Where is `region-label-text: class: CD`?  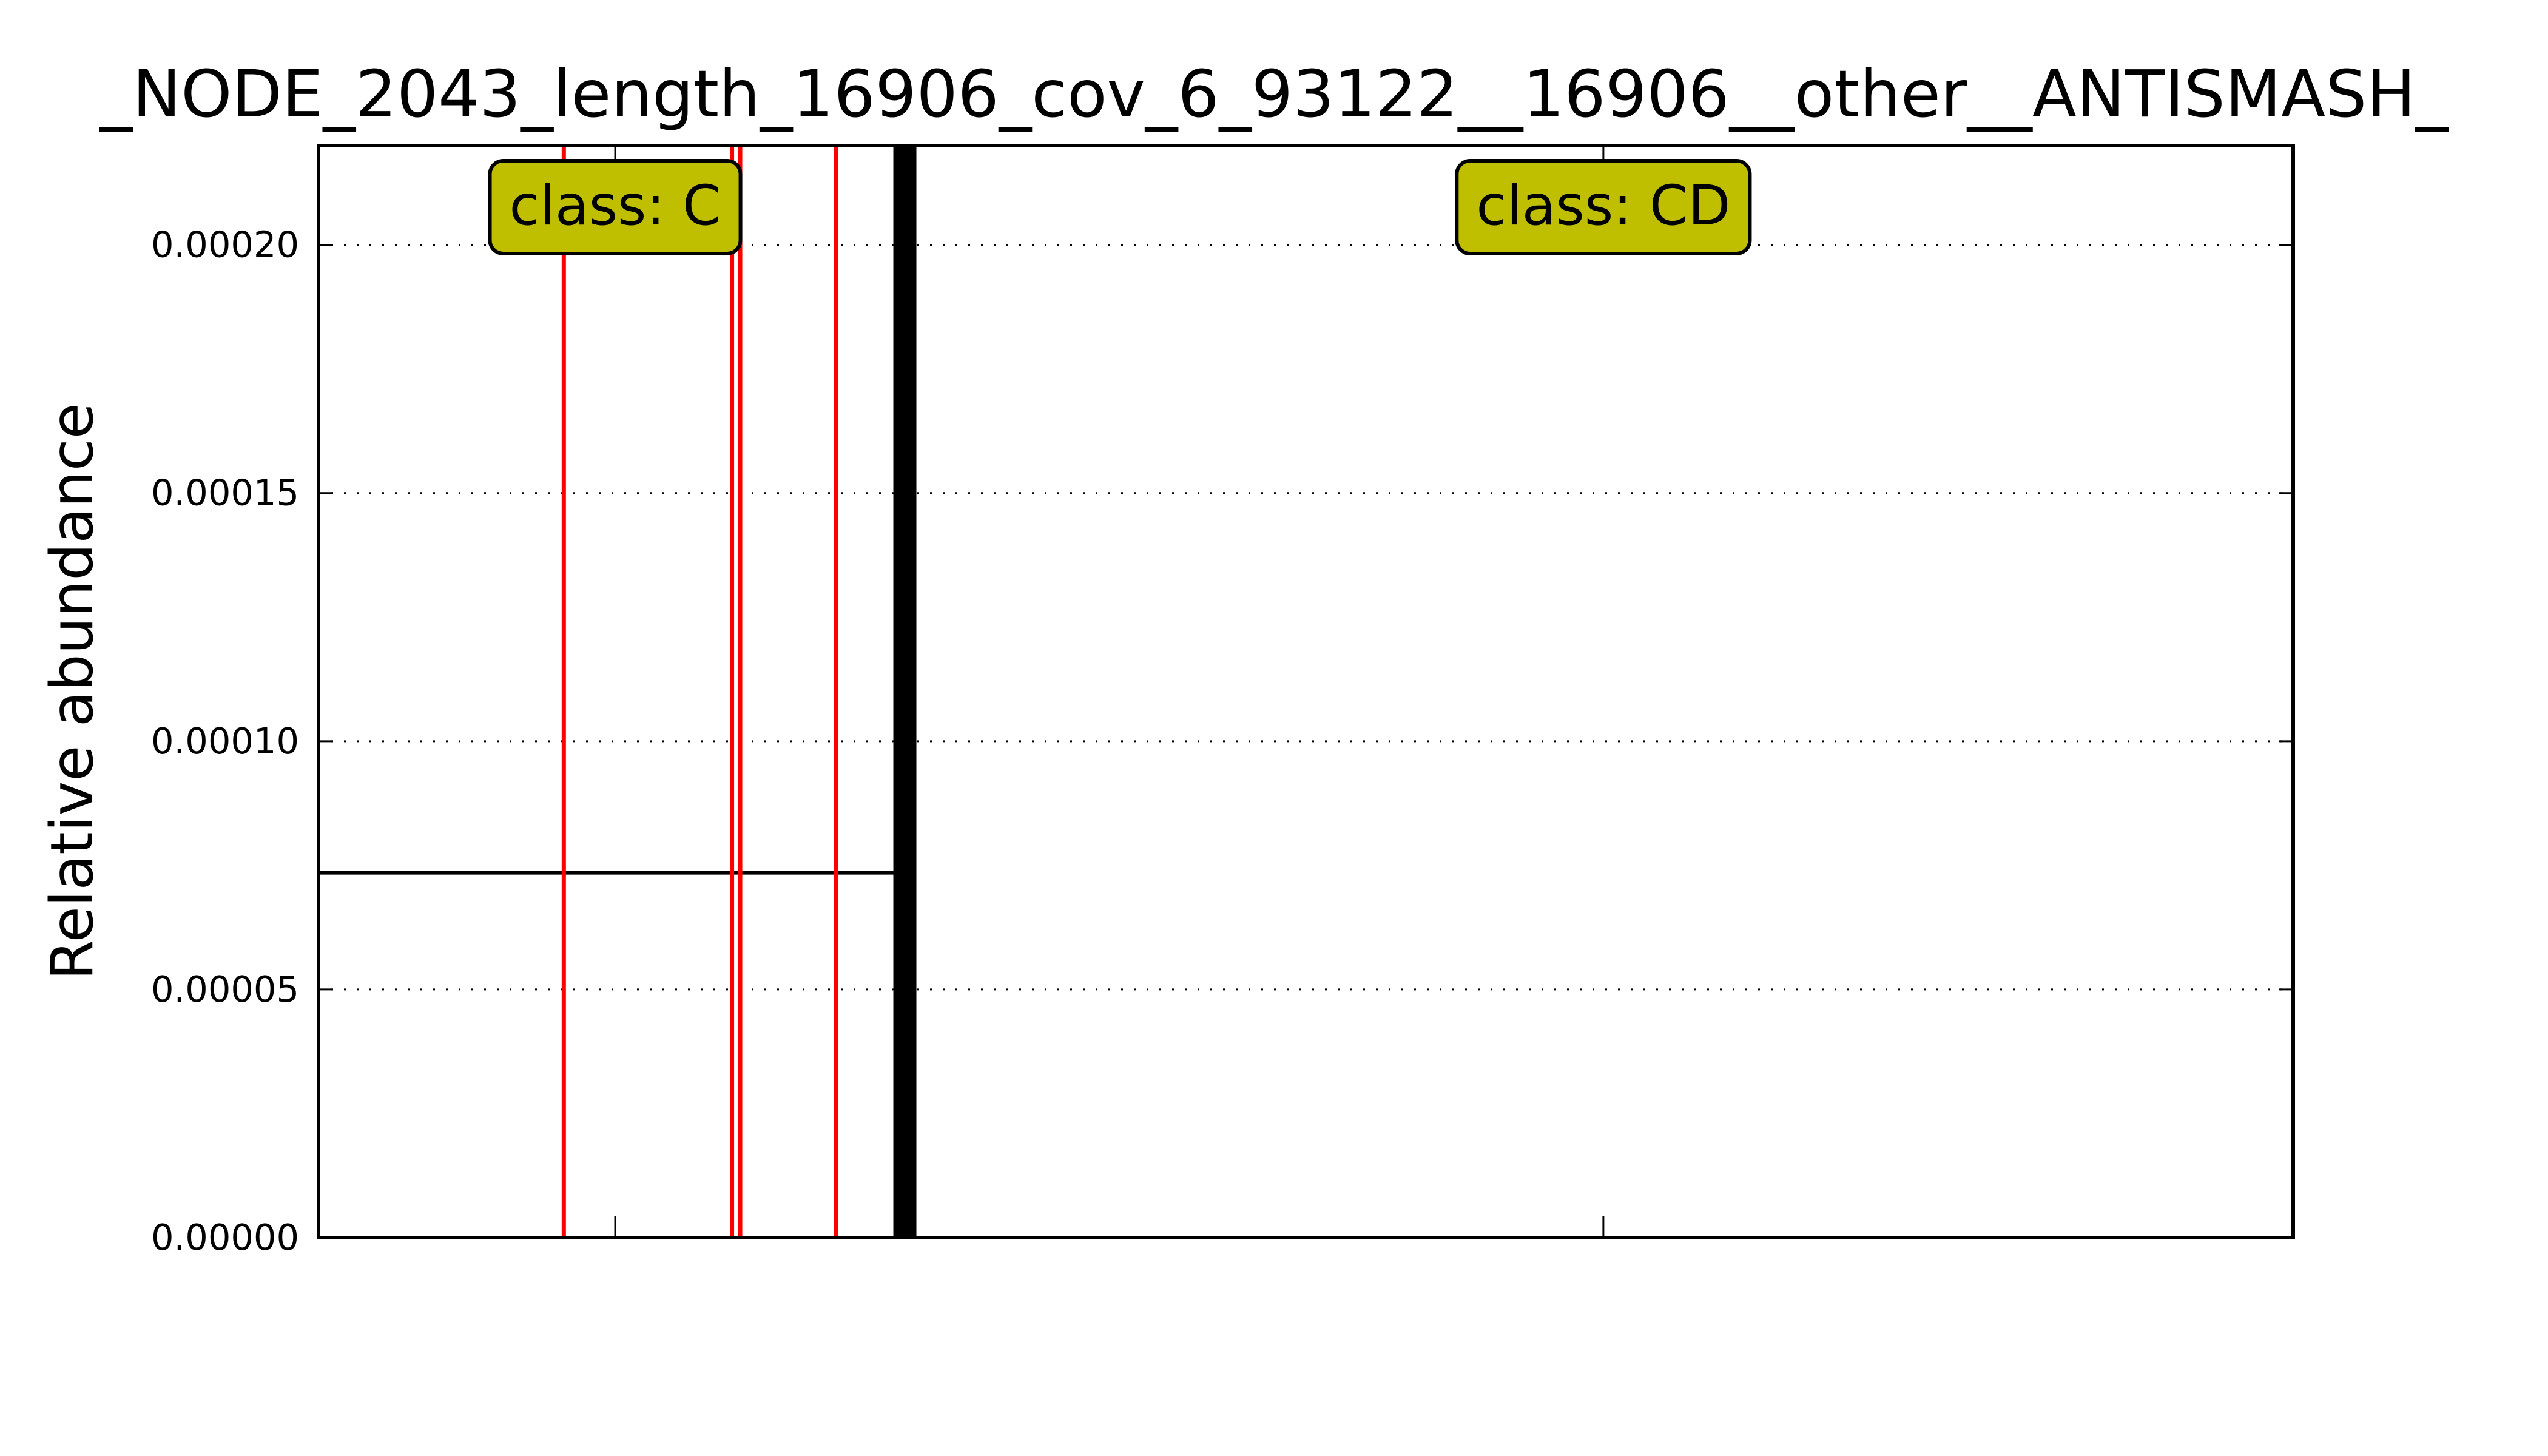
region-label-text: class: CD is located at coordinates (1603, 206).